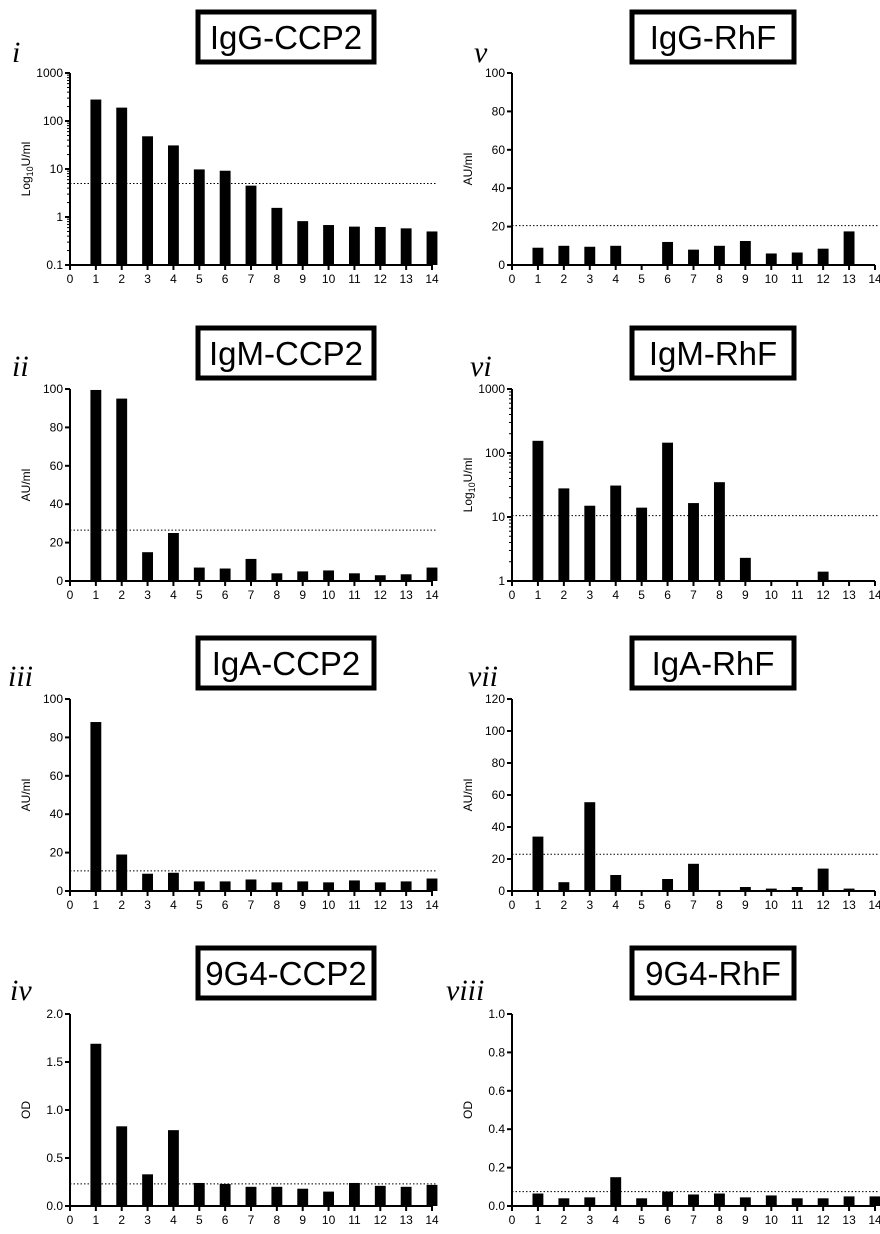 This screenshot has width=880, height=1234. Describe the element at coordinates (772, 1220) in the screenshot. I see `x-tick-label: 10` at that location.